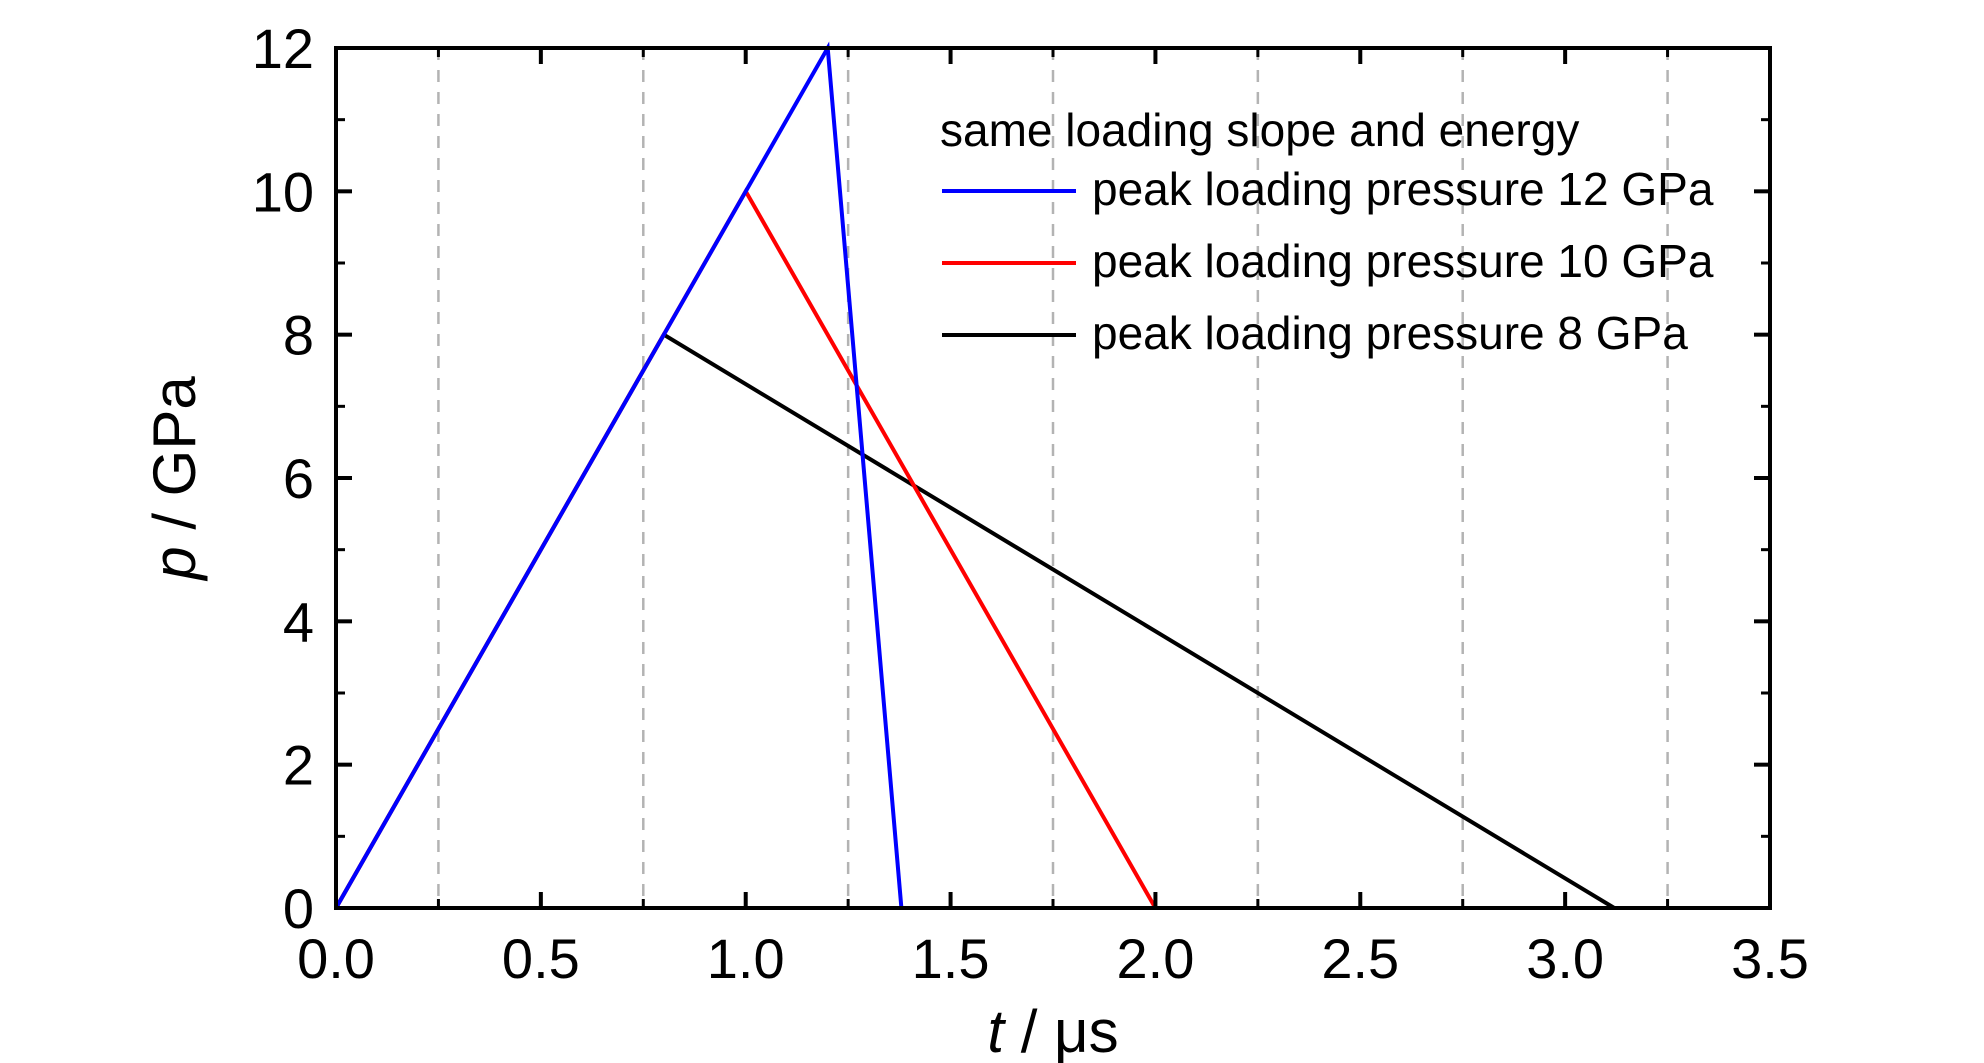  I want to click on y-tick-label: 10, so click(283, 191).